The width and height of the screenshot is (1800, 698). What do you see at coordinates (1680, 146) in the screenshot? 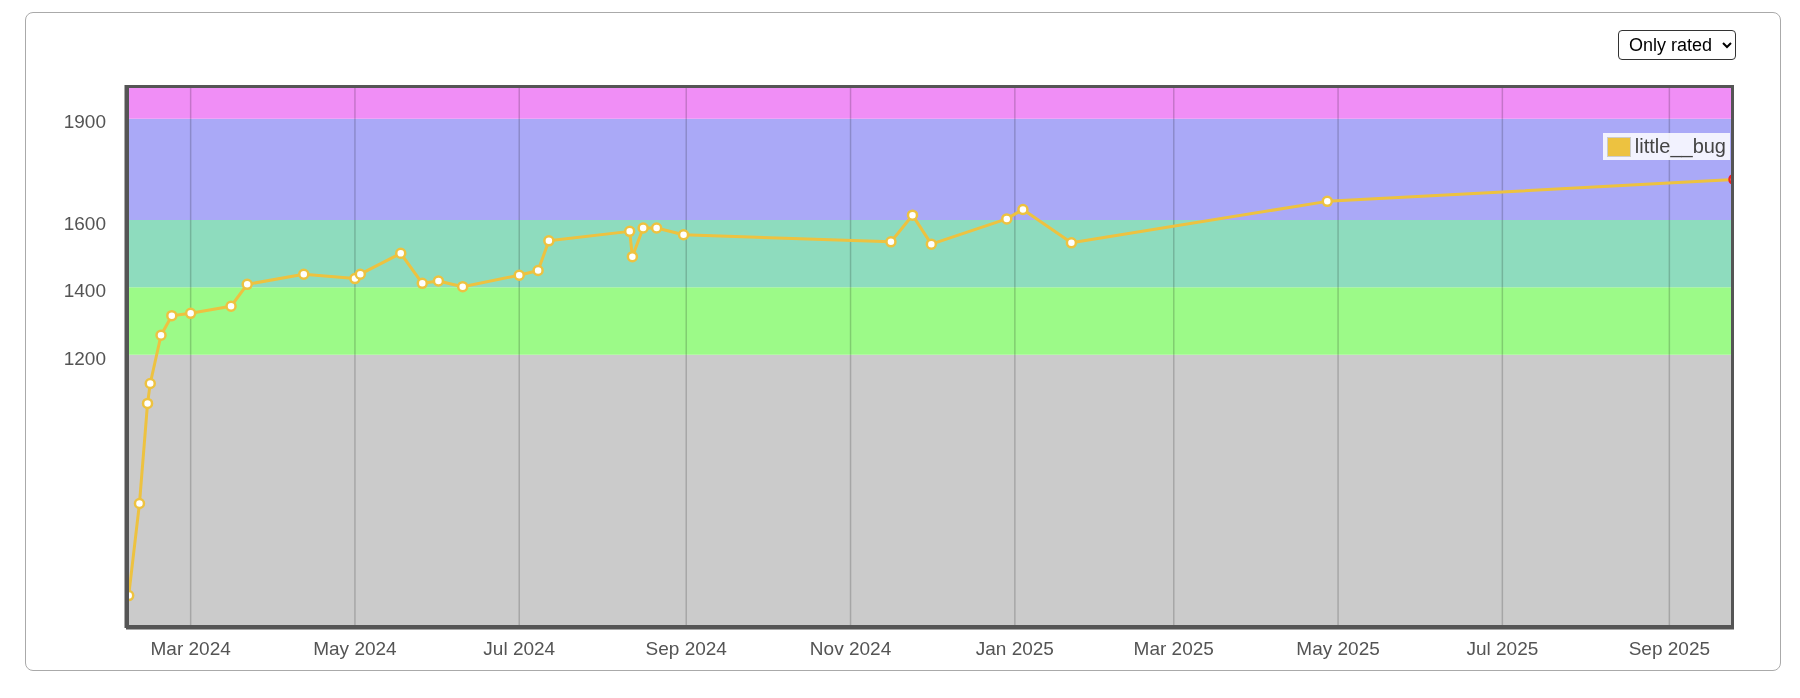
I see `legend-label: little__bug` at bounding box center [1680, 146].